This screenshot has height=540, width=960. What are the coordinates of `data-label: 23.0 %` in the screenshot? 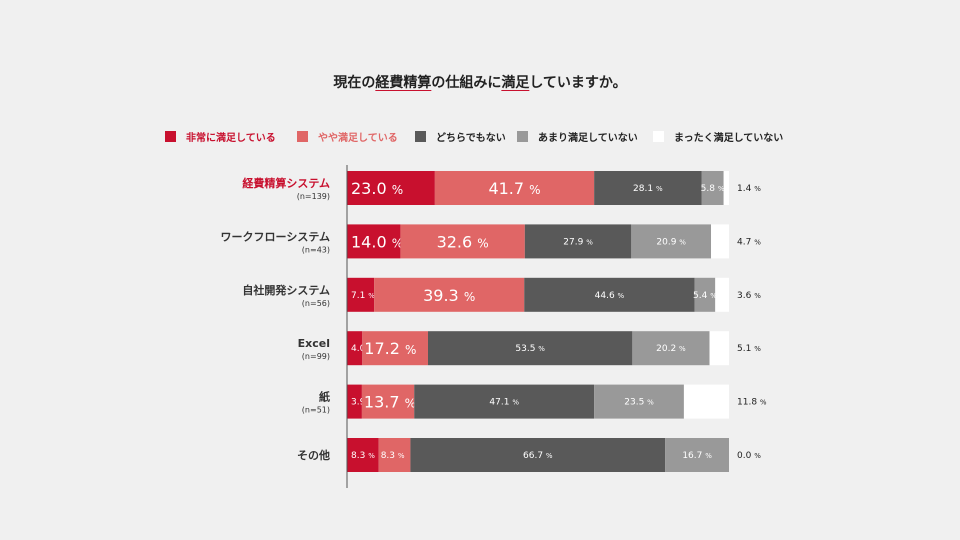 It's located at (377, 188).